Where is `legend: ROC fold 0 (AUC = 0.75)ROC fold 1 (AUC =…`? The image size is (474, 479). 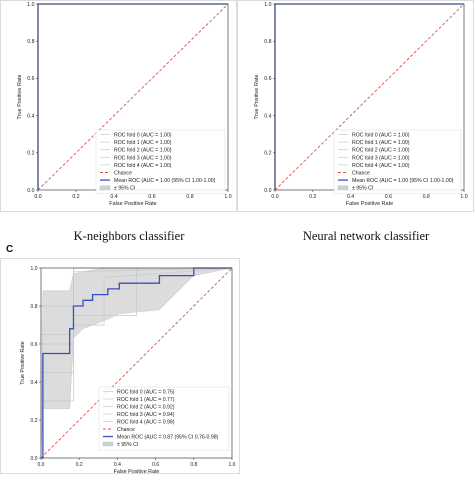
legend: ROC fold 0 (AUC = 0.75)ROC fold 1 (AUC =… is located at coordinates (164, 418).